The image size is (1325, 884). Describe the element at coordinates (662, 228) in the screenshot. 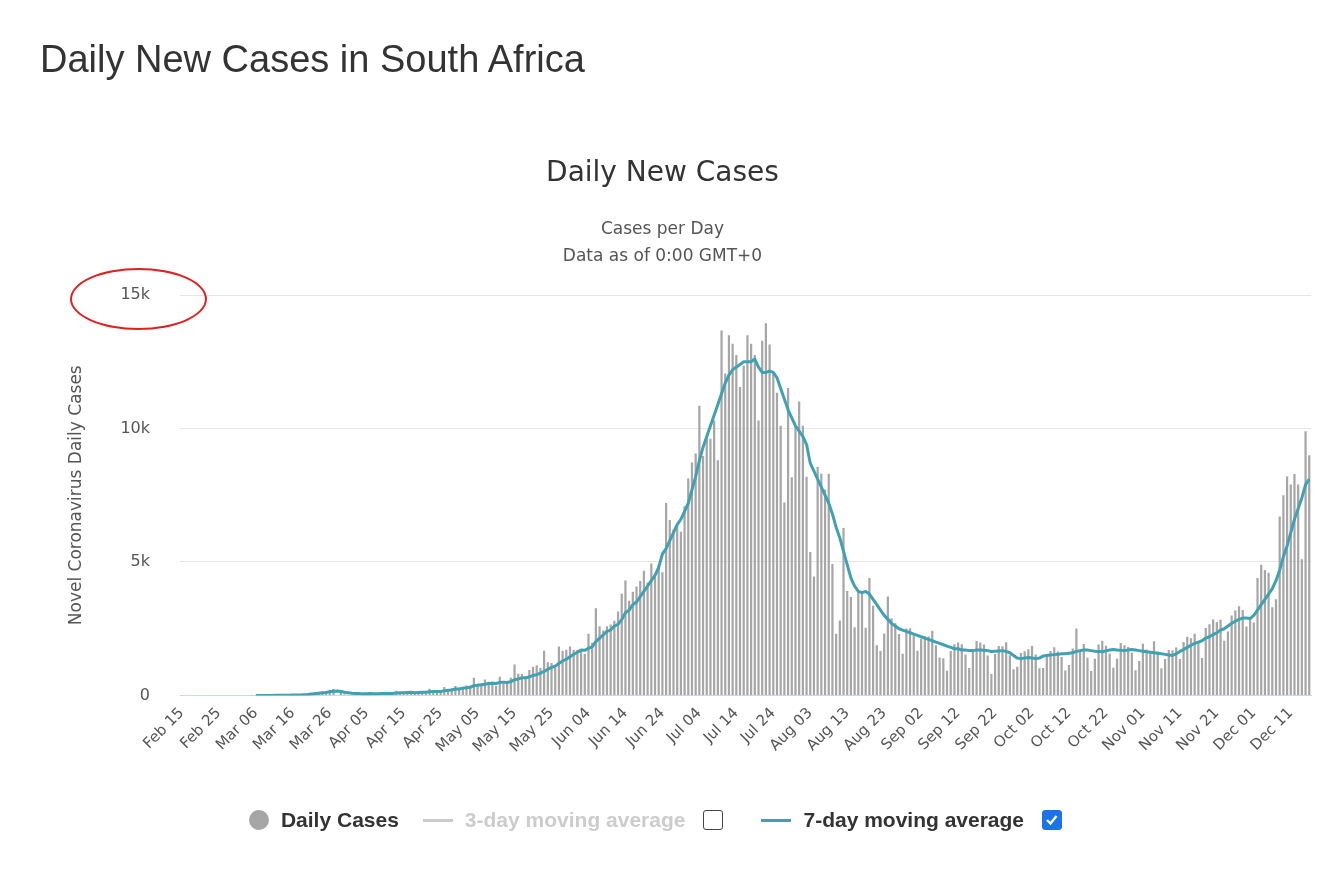

I see `text: Cases per Day` at that location.